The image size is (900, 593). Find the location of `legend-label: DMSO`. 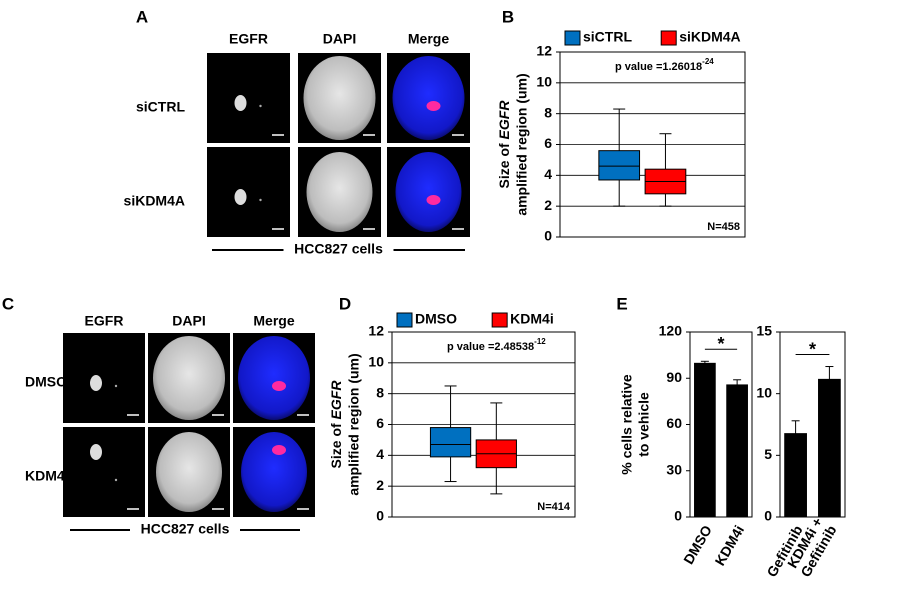

legend-label: DMSO is located at coordinates (436, 319).